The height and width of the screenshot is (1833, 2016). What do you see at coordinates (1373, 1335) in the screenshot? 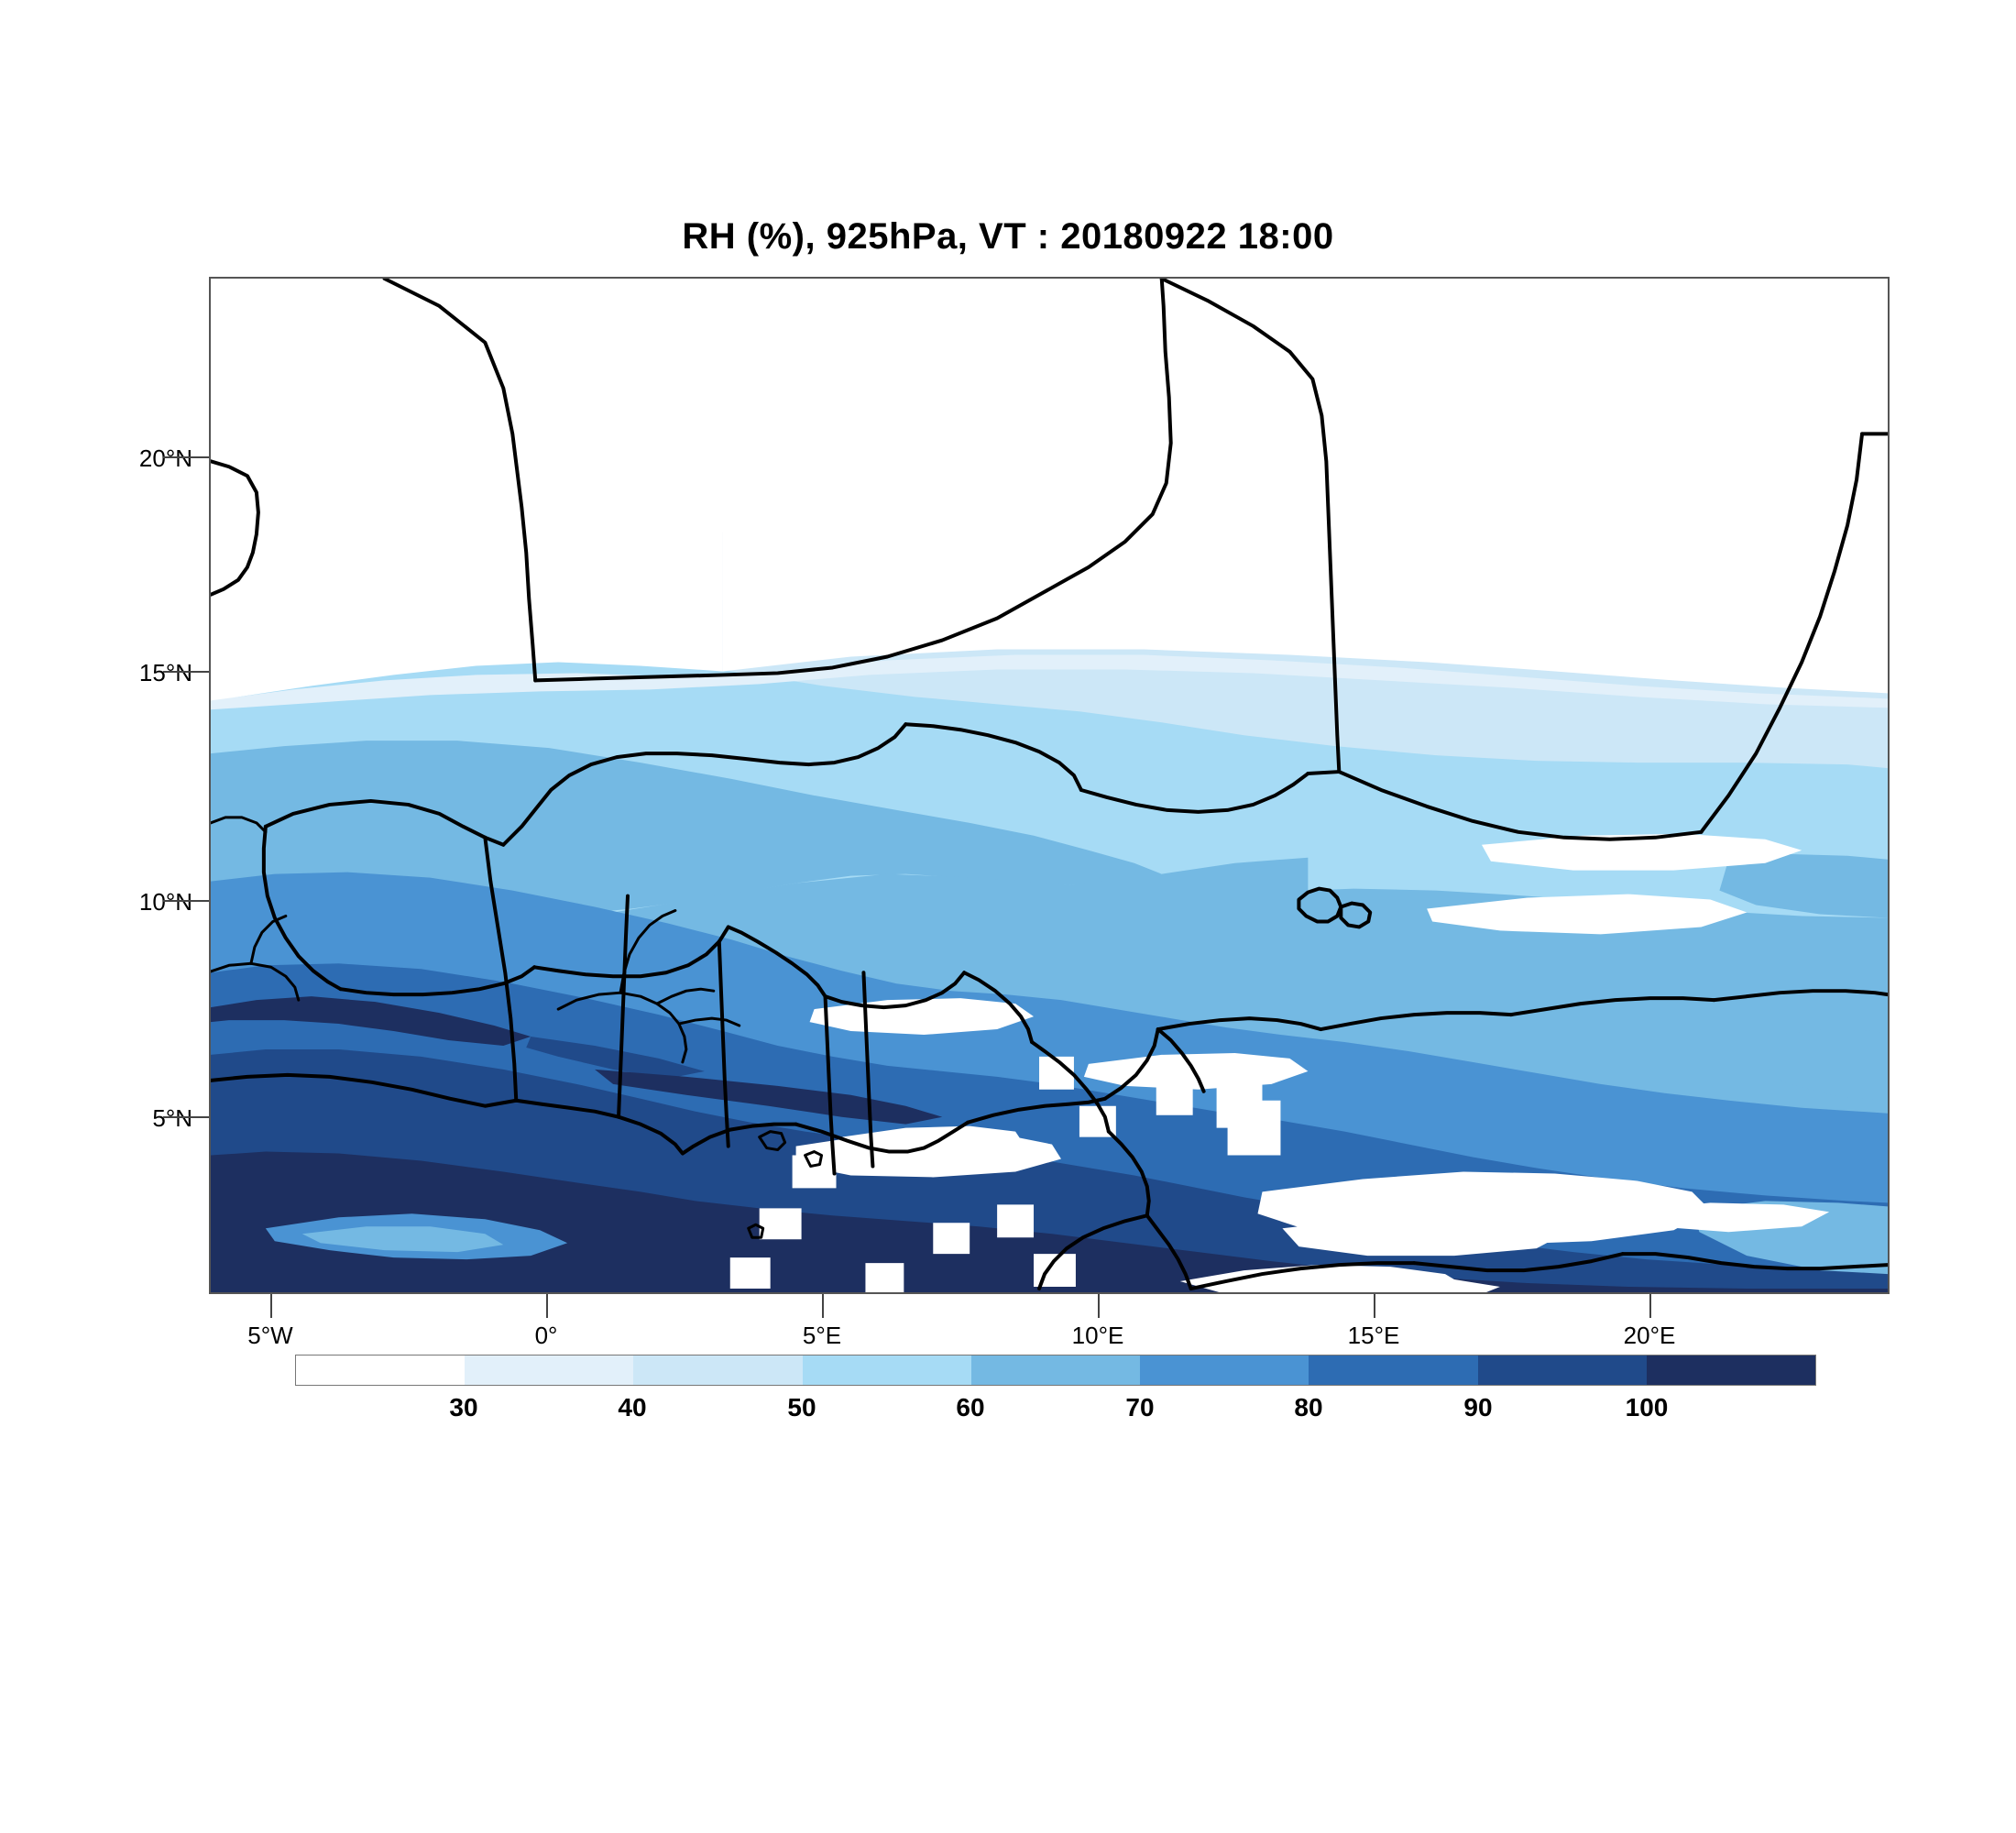
I see `xtick-label-15E: 15°E` at bounding box center [1373, 1335].